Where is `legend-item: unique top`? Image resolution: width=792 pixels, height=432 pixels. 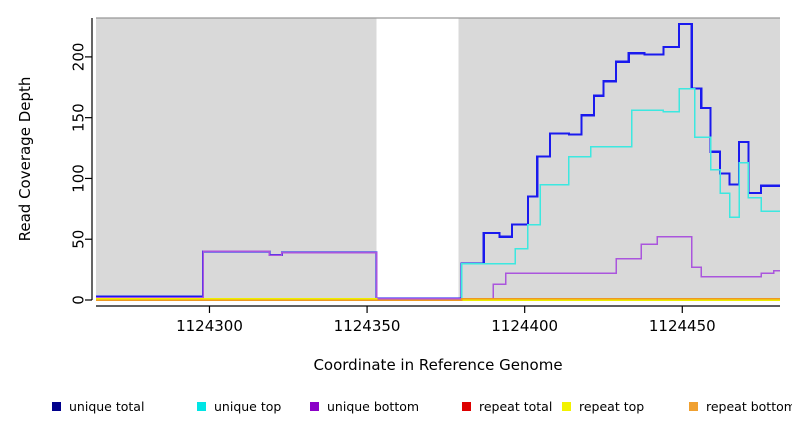 legend-item: unique top is located at coordinates (239, 406).